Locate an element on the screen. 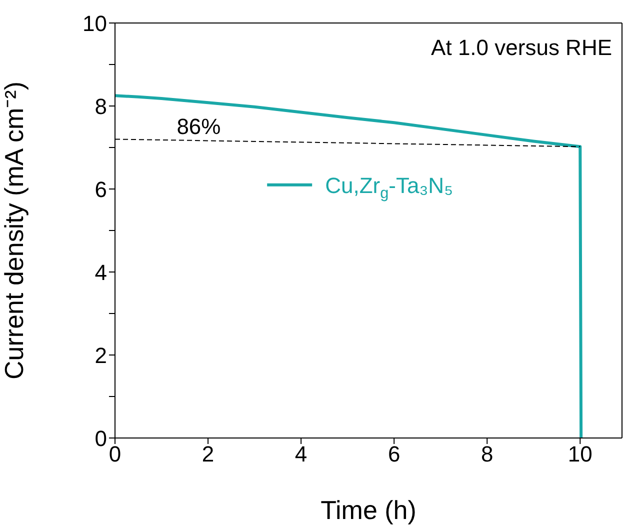  y-tick-label: 10 is located at coordinates (94, 23).